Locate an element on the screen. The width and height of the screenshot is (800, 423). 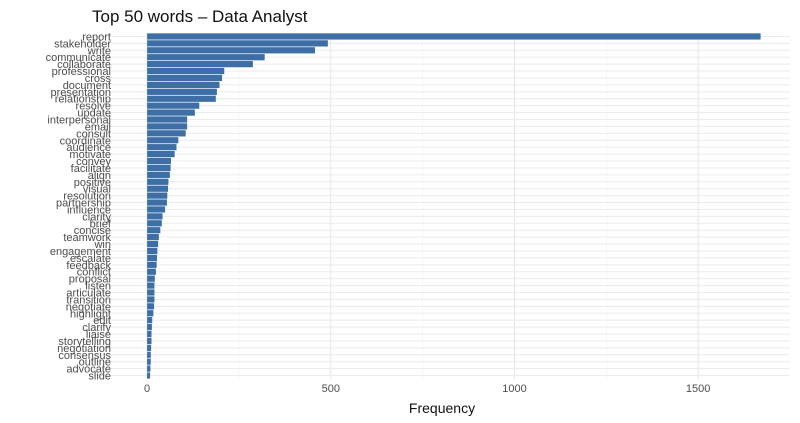
bar-negotiation is located at coordinates (149, 347).